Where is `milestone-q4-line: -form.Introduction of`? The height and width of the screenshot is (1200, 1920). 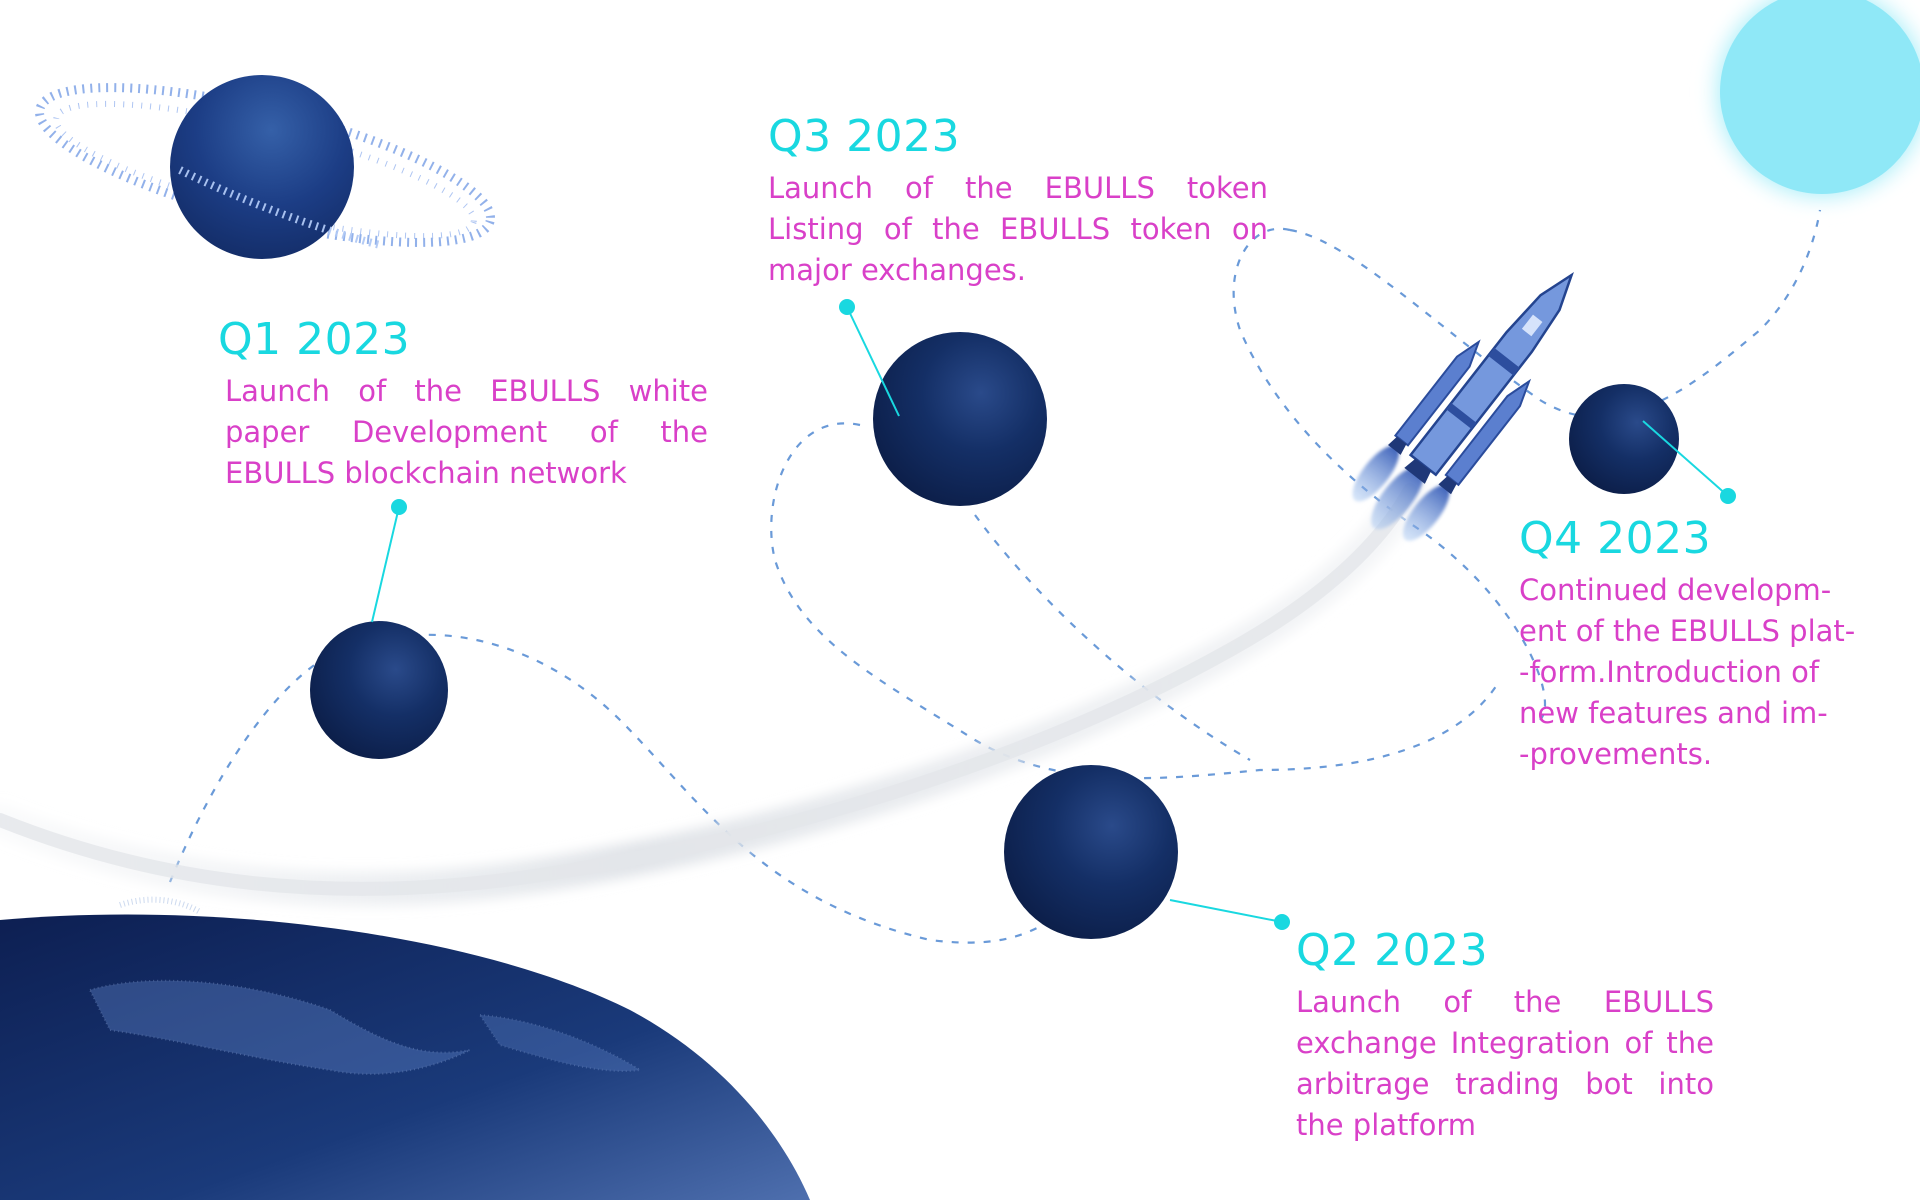 milestone-q4-line: -form.Introduction of is located at coordinates (1669, 672).